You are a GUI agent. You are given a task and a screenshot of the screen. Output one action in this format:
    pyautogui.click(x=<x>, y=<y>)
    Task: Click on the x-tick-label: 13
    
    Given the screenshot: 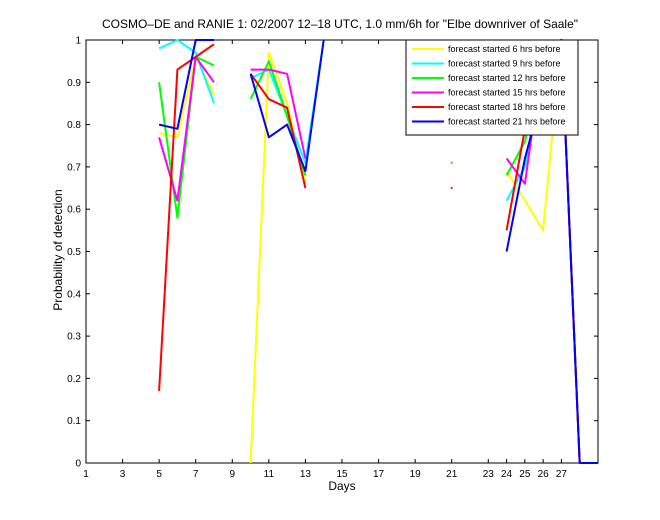 What is the action you would take?
    pyautogui.click(x=306, y=474)
    